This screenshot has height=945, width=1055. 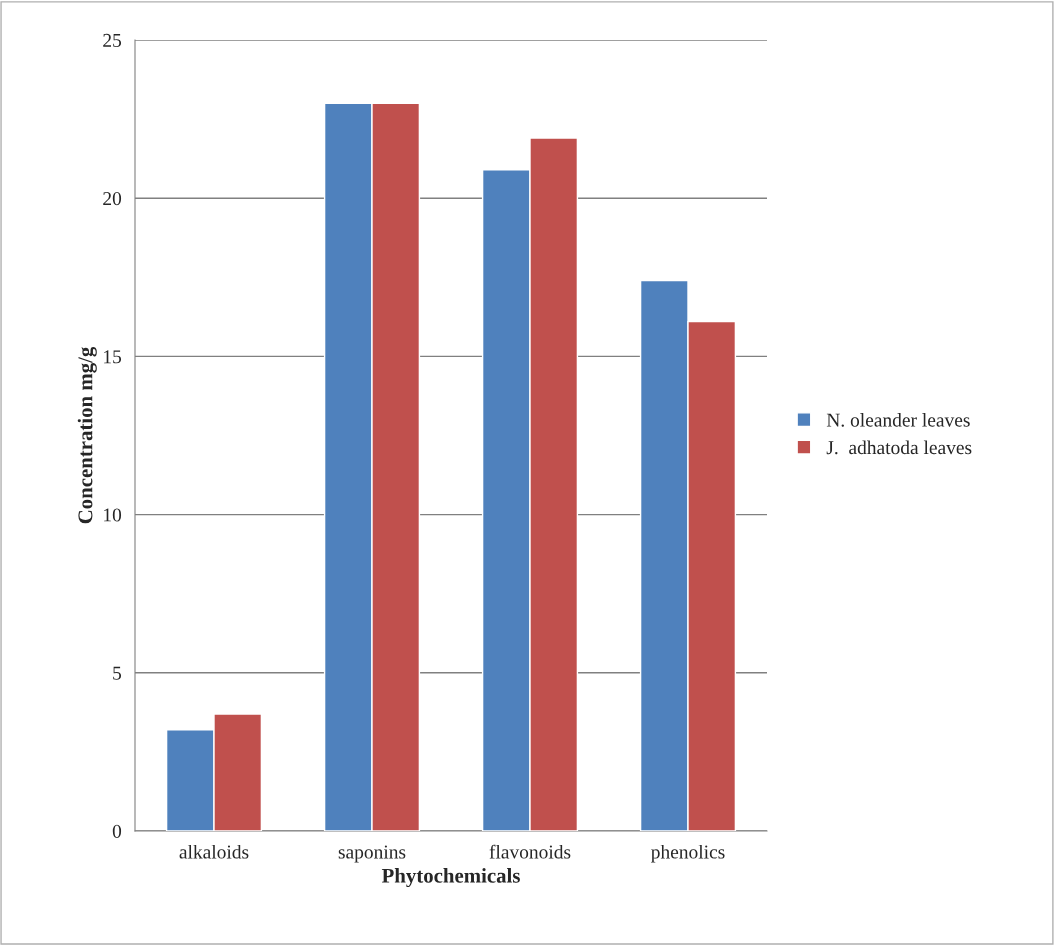 I want to click on y-tick-label: 10, so click(x=113, y=515).